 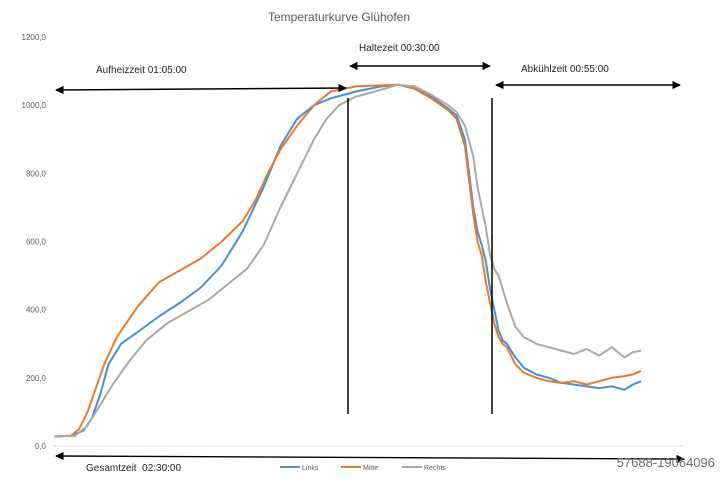 I want to click on y-tick-label: 0,0, so click(x=41, y=446).